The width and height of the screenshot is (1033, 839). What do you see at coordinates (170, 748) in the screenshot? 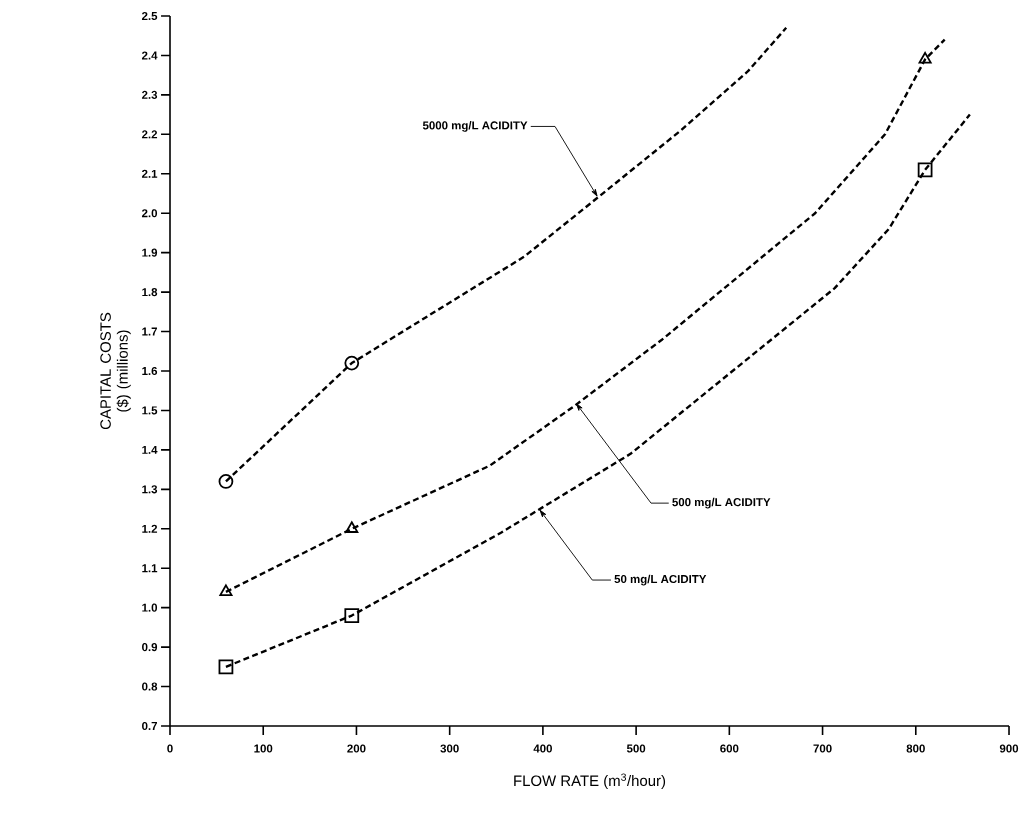
I see `x-tick-label: 0` at bounding box center [170, 748].